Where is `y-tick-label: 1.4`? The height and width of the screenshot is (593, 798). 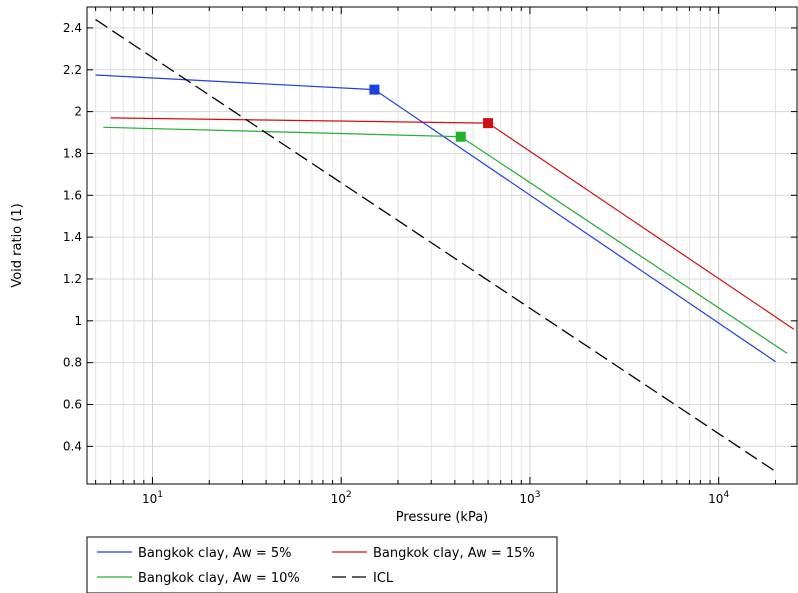
y-tick-label: 1.4 is located at coordinates (72, 237).